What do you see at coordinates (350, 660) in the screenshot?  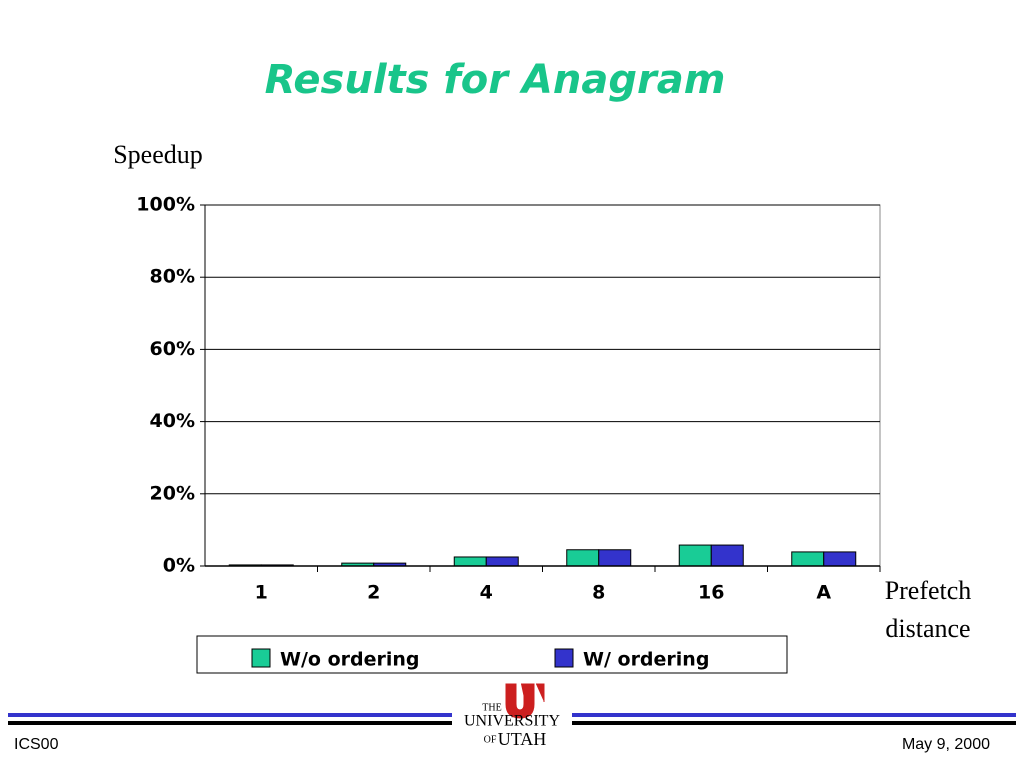 I see `legend-label: W/o ordering` at bounding box center [350, 660].